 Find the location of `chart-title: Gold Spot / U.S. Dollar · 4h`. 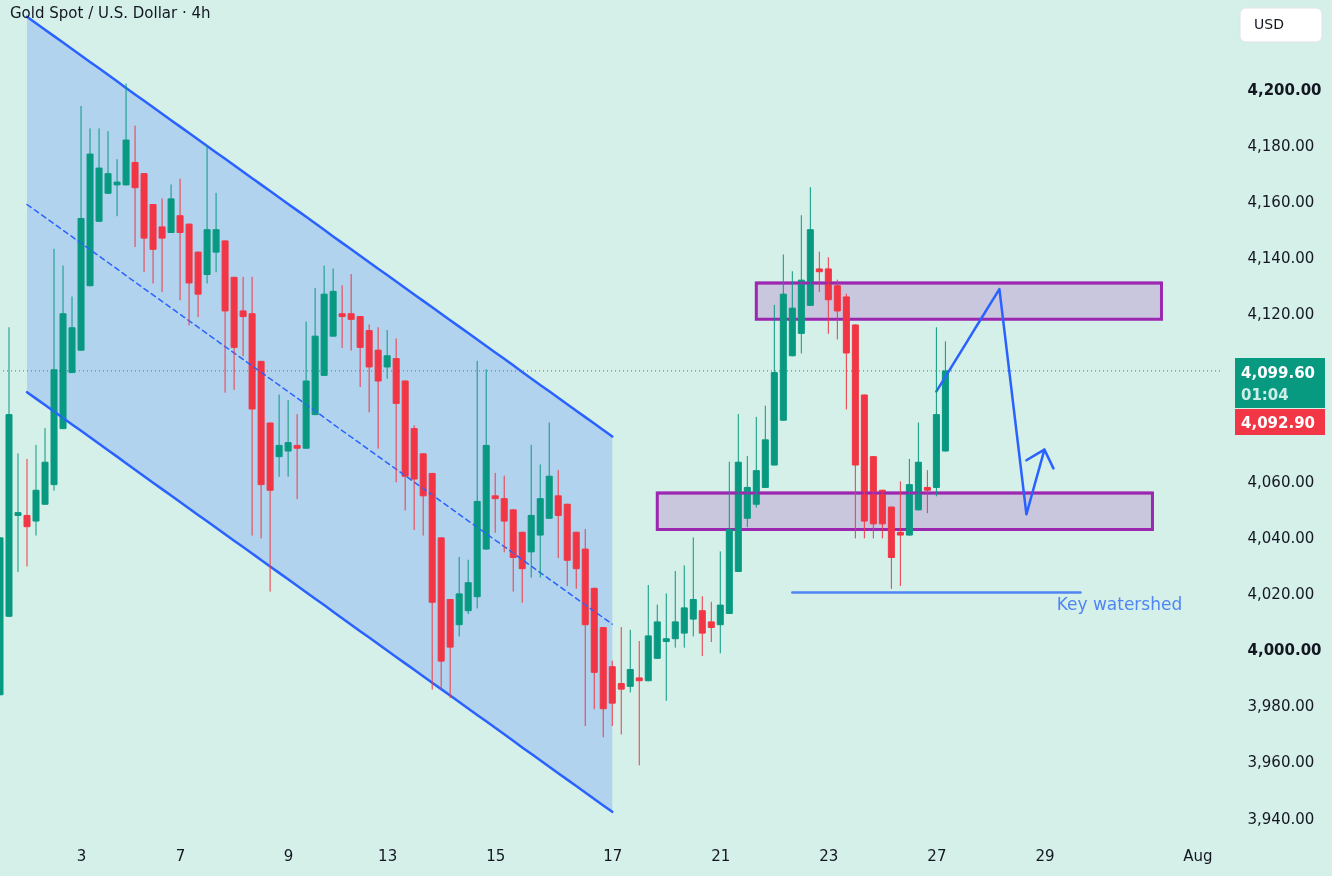

chart-title: Gold Spot / U.S. Dollar · 4h is located at coordinates (110, 13).